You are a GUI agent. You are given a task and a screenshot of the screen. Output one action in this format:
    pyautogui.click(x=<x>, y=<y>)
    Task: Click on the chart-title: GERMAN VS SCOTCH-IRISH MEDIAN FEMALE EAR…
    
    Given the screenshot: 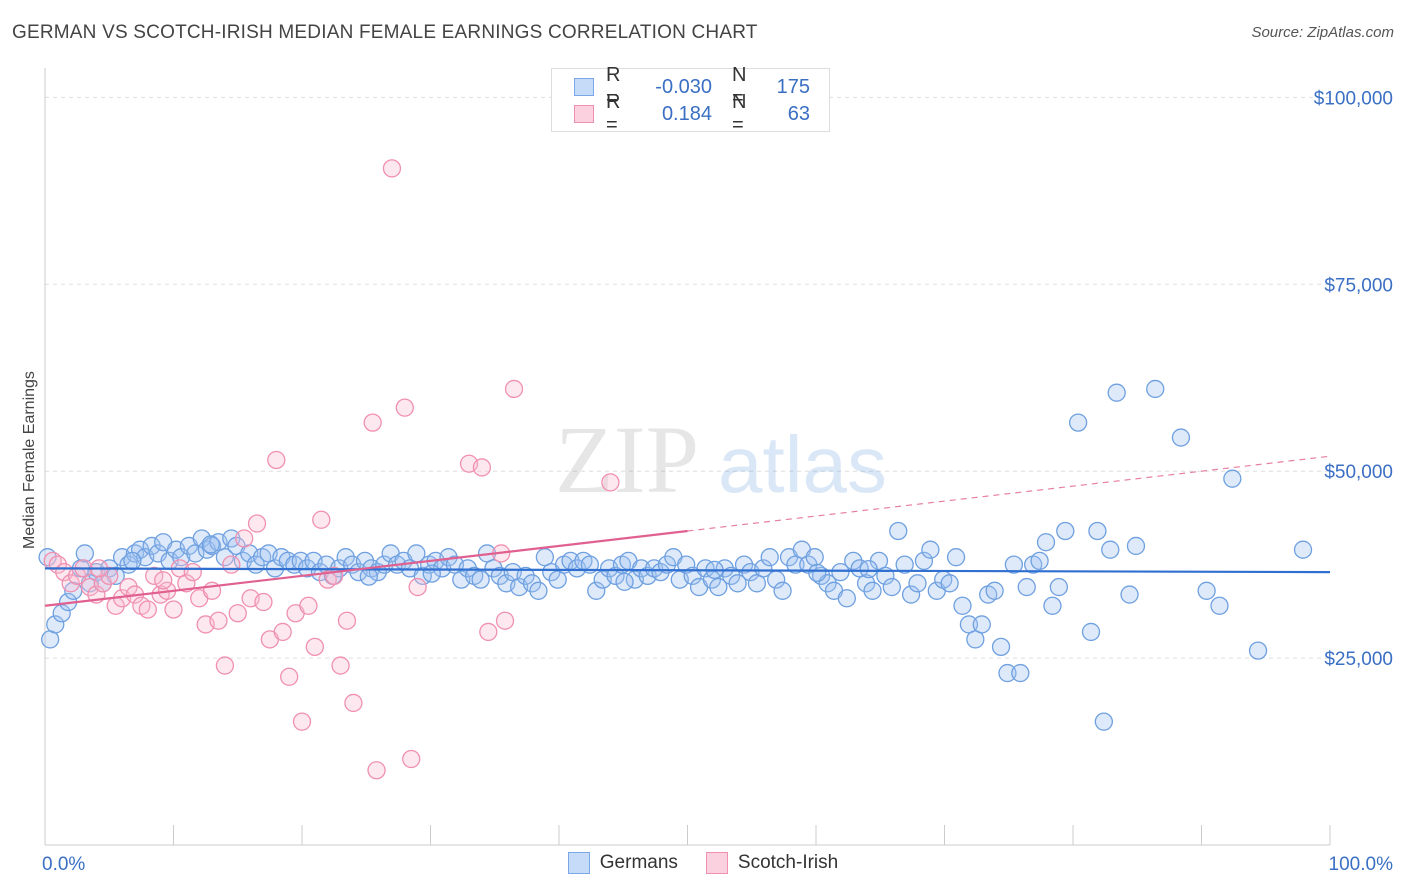 What is the action you would take?
    pyautogui.click(x=385, y=32)
    